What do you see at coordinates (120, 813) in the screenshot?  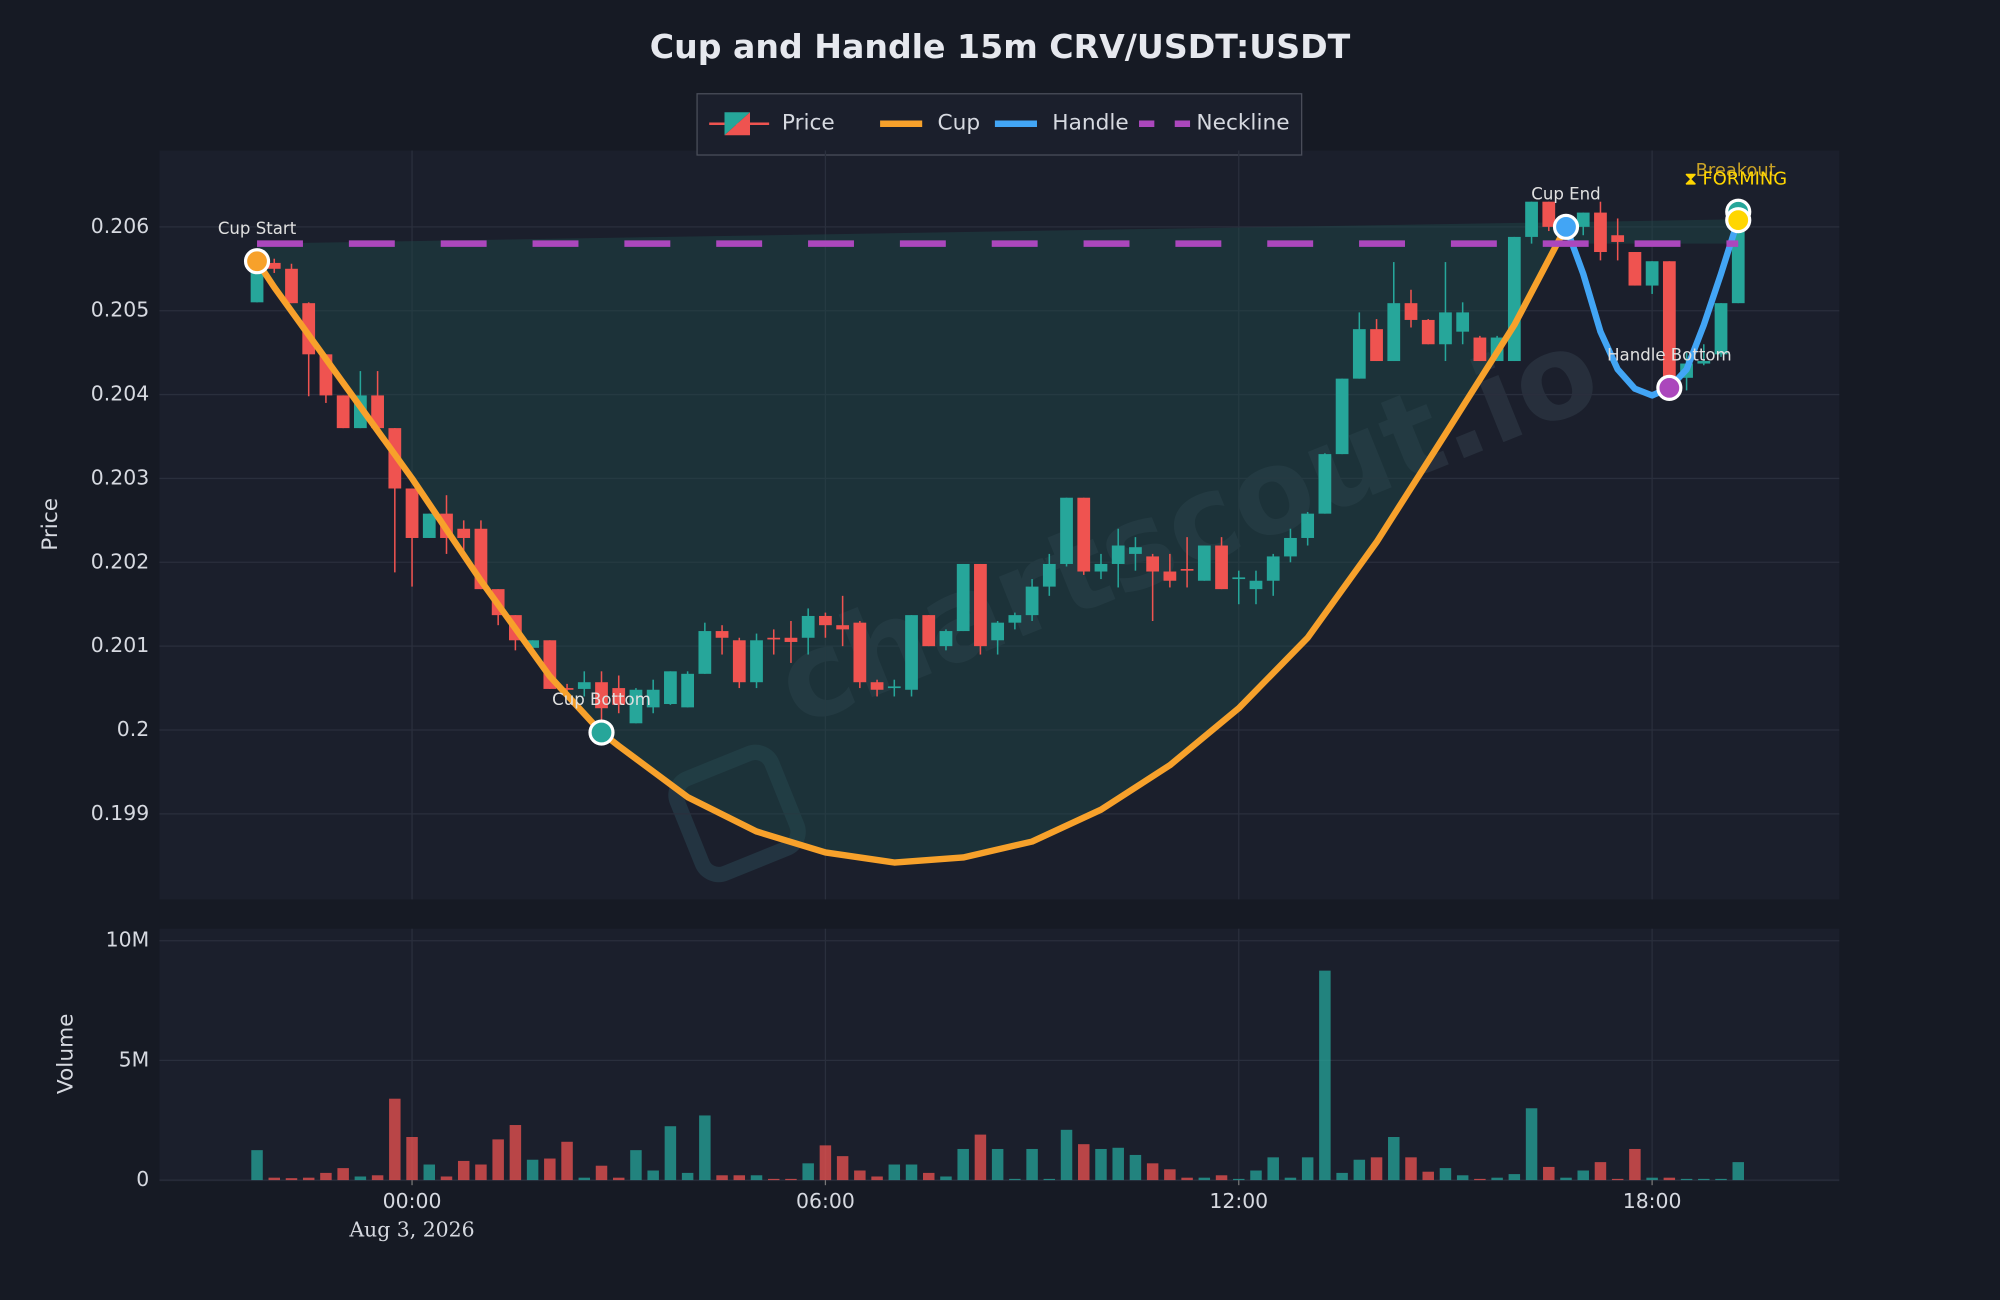 I see `y-tick-label: 0.199` at bounding box center [120, 813].